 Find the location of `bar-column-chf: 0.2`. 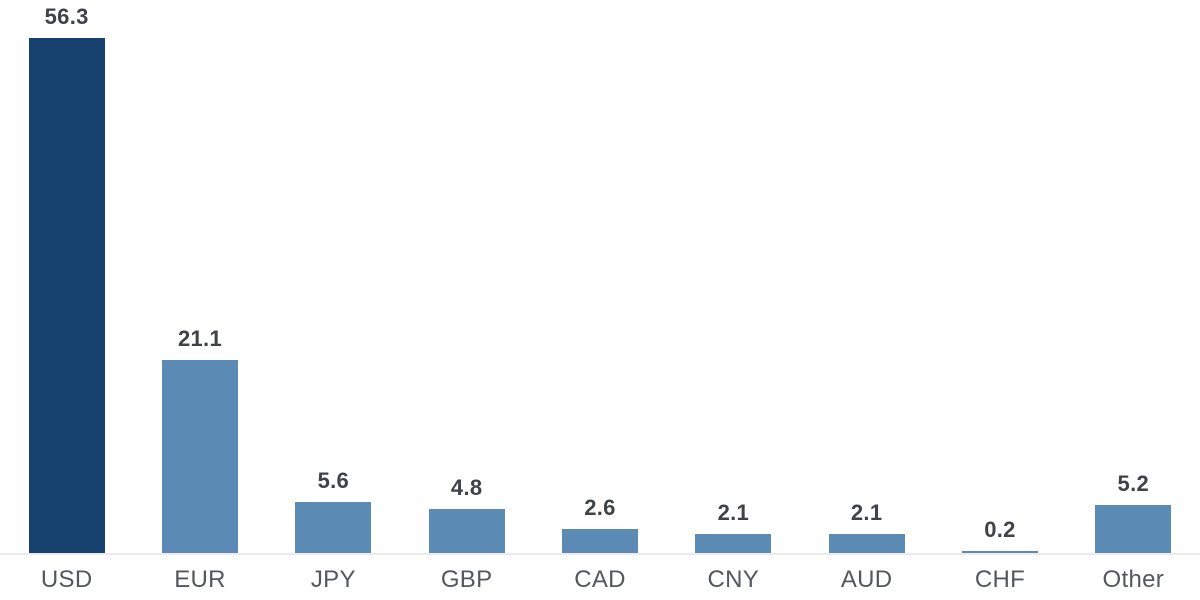

bar-column-chf: 0.2 is located at coordinates (999, 276).